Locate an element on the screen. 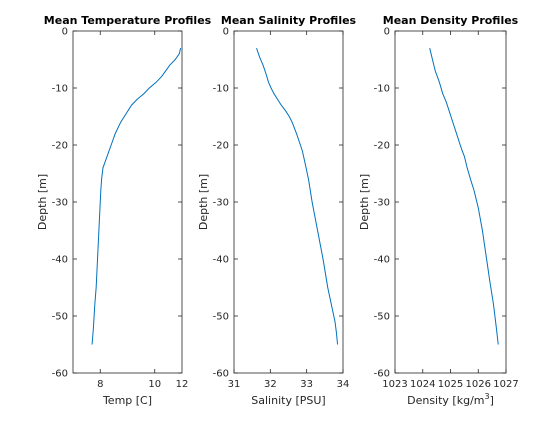 This screenshot has width=560, height=424. x-tick-label: 32 is located at coordinates (270, 384).